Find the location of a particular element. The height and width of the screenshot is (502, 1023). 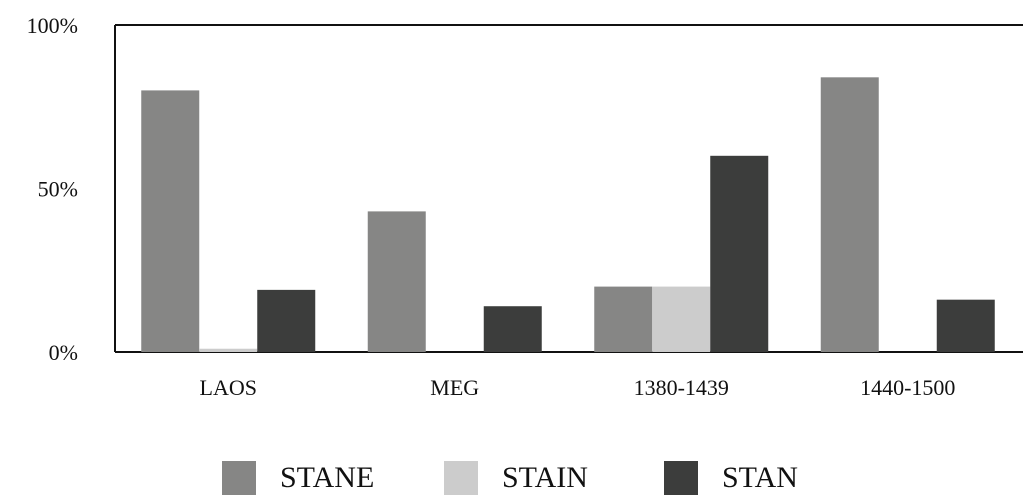

y-tick-label: 100% is located at coordinates (52, 25).